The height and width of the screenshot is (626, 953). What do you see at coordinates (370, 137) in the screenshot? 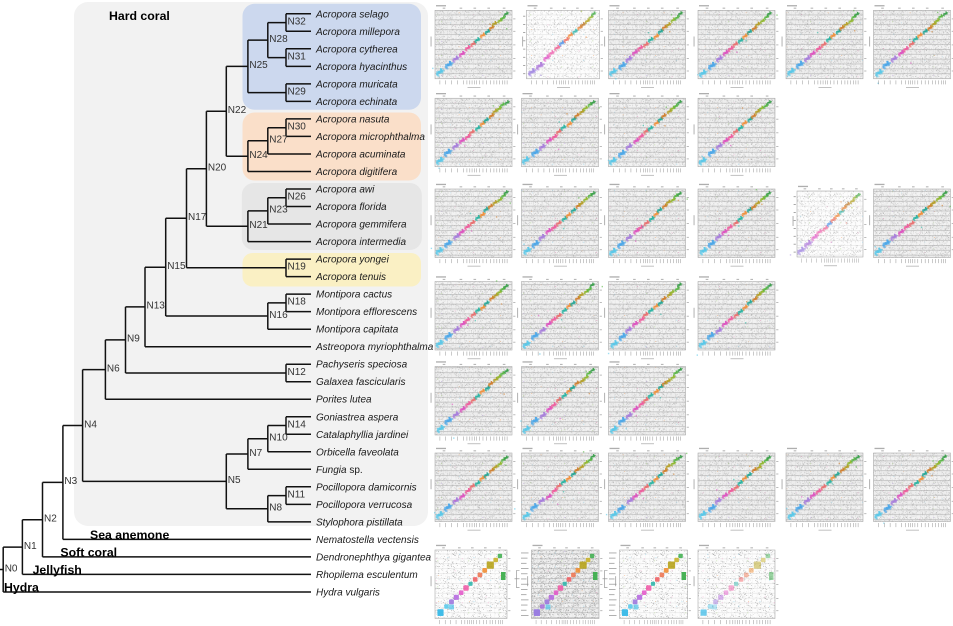
I see `svg-text: Acropora microphthalma` at bounding box center [370, 137].